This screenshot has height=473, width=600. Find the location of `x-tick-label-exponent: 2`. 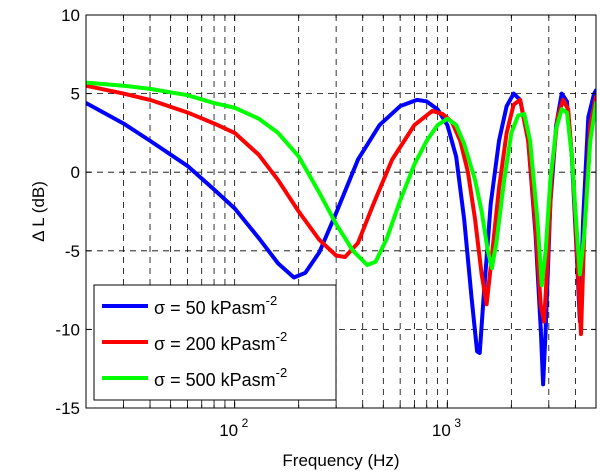

x-tick-label-exponent: 2 is located at coordinates (245, 423).